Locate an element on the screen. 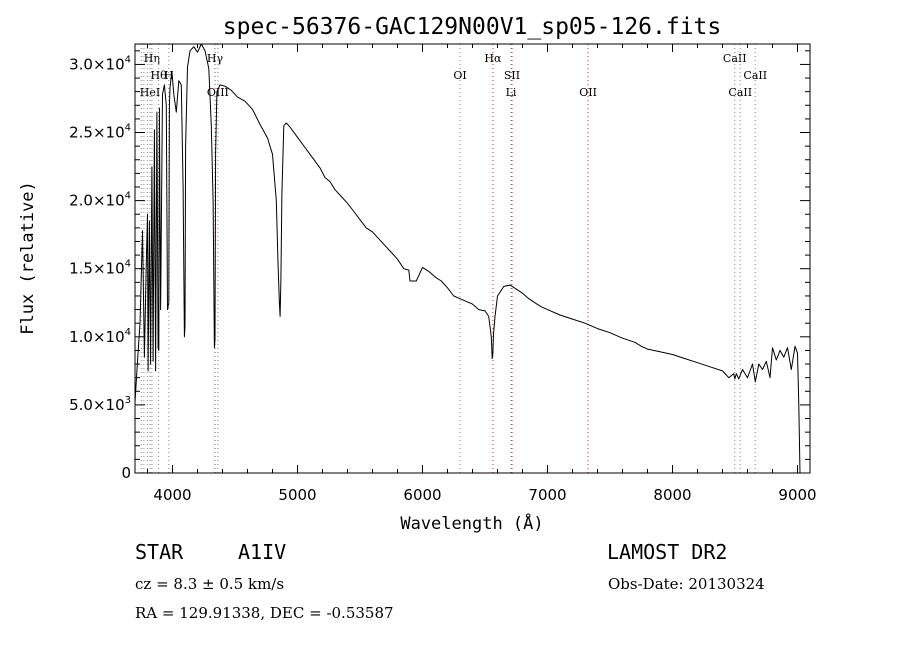  redshift-cz: cz = 8.3 ± 0.5 km/s is located at coordinates (210, 584).